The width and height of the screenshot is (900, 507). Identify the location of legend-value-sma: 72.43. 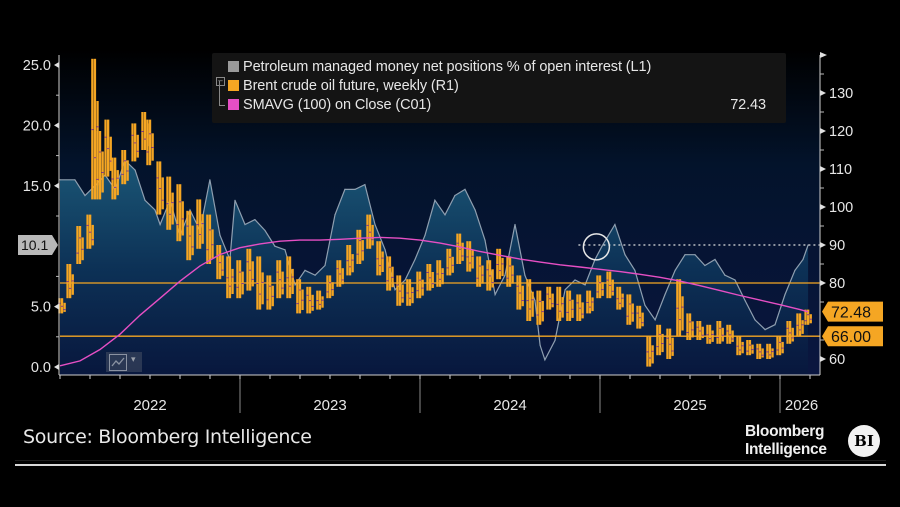
(748, 105).